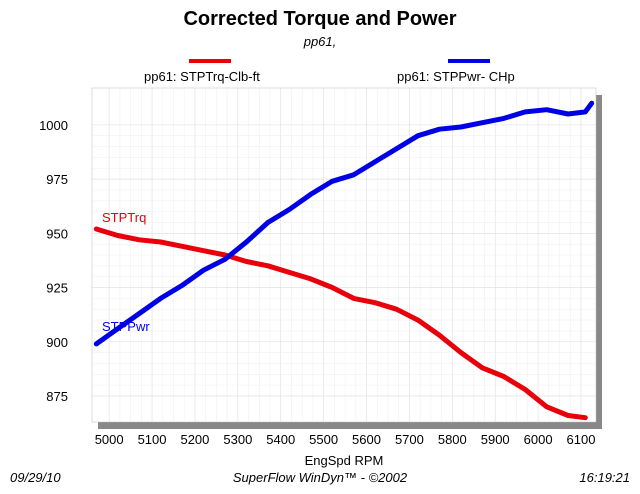 The height and width of the screenshot is (494, 640). Describe the element at coordinates (495, 439) in the screenshot. I see `x-tick-label: 5900` at that location.